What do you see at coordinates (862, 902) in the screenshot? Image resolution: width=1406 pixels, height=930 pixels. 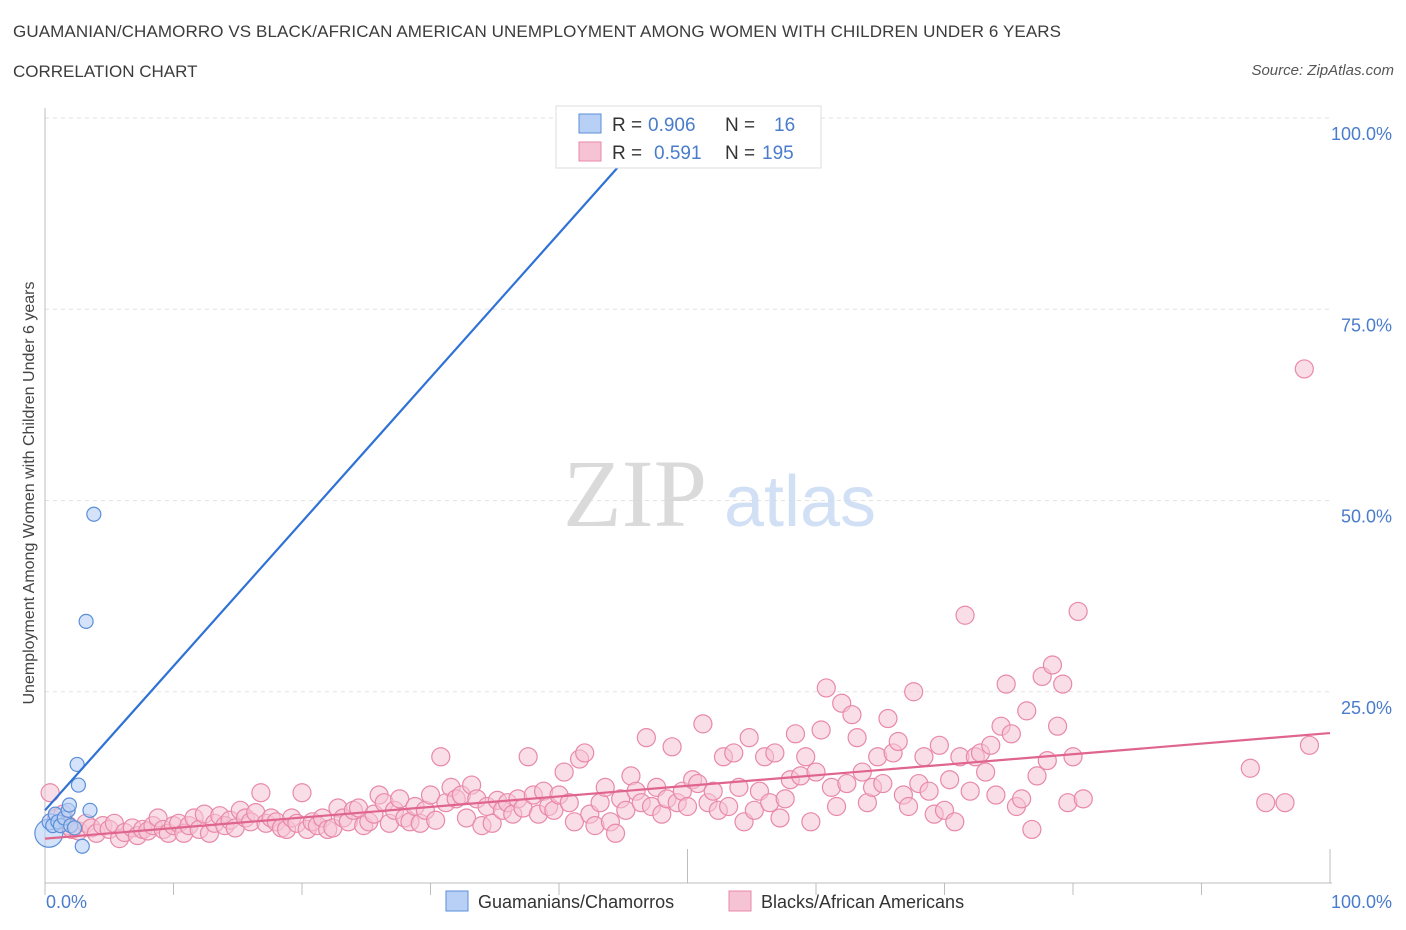 I see `legend-label-blacks: Blacks/African Americans` at bounding box center [862, 902].